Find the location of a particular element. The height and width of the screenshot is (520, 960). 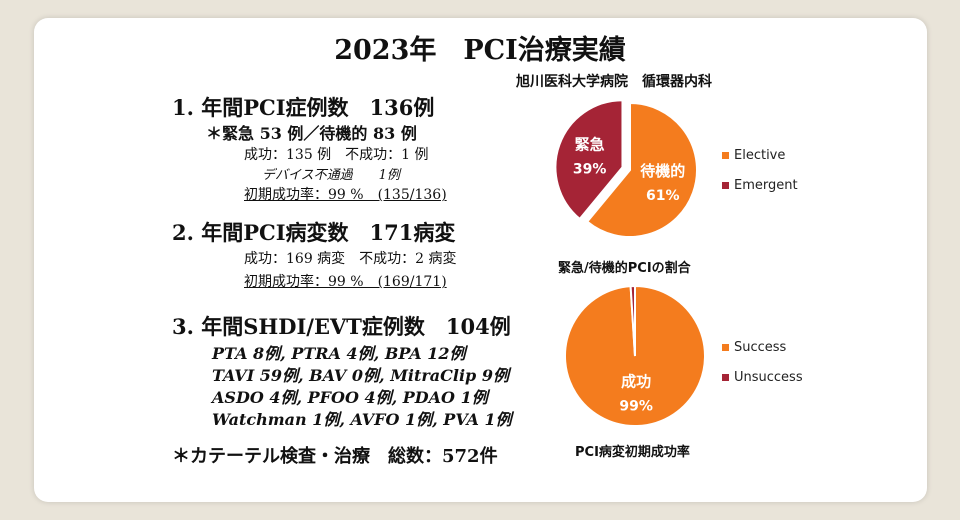

section1-rate: 初期成功率：99 % (135/136) is located at coordinates (345, 195).